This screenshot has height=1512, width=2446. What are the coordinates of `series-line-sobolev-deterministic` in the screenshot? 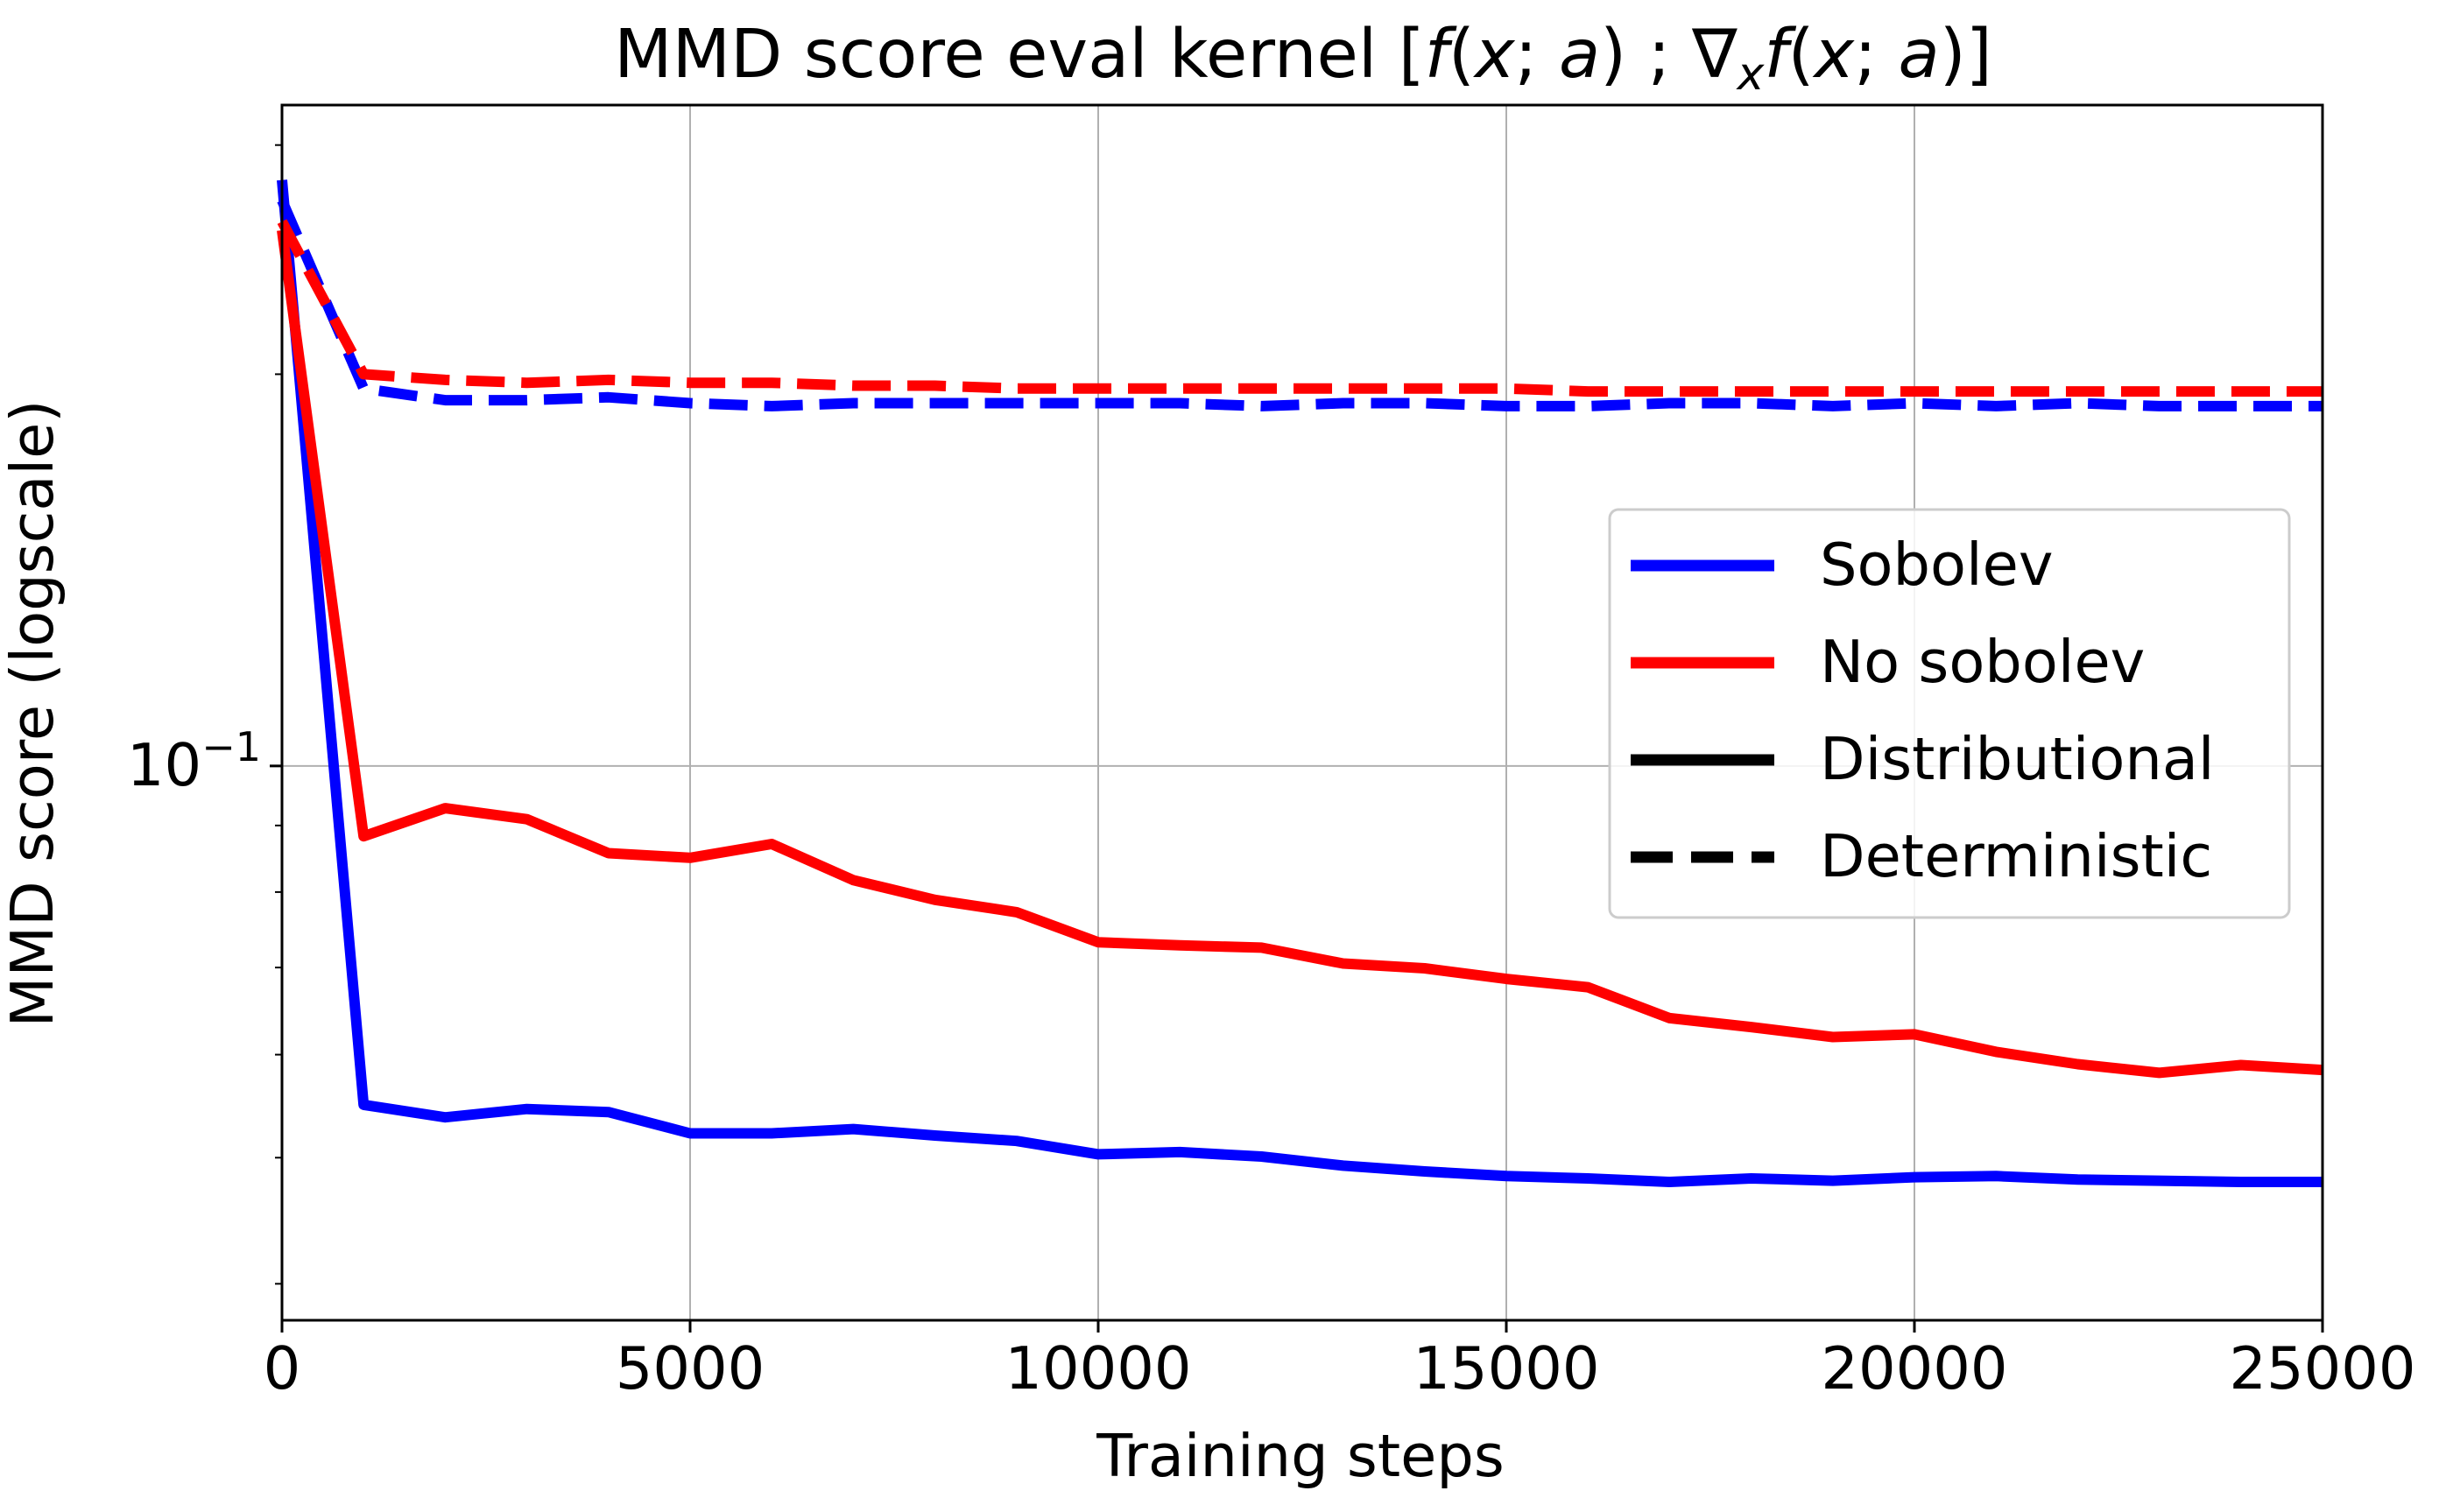 It's located at (1300, 305).